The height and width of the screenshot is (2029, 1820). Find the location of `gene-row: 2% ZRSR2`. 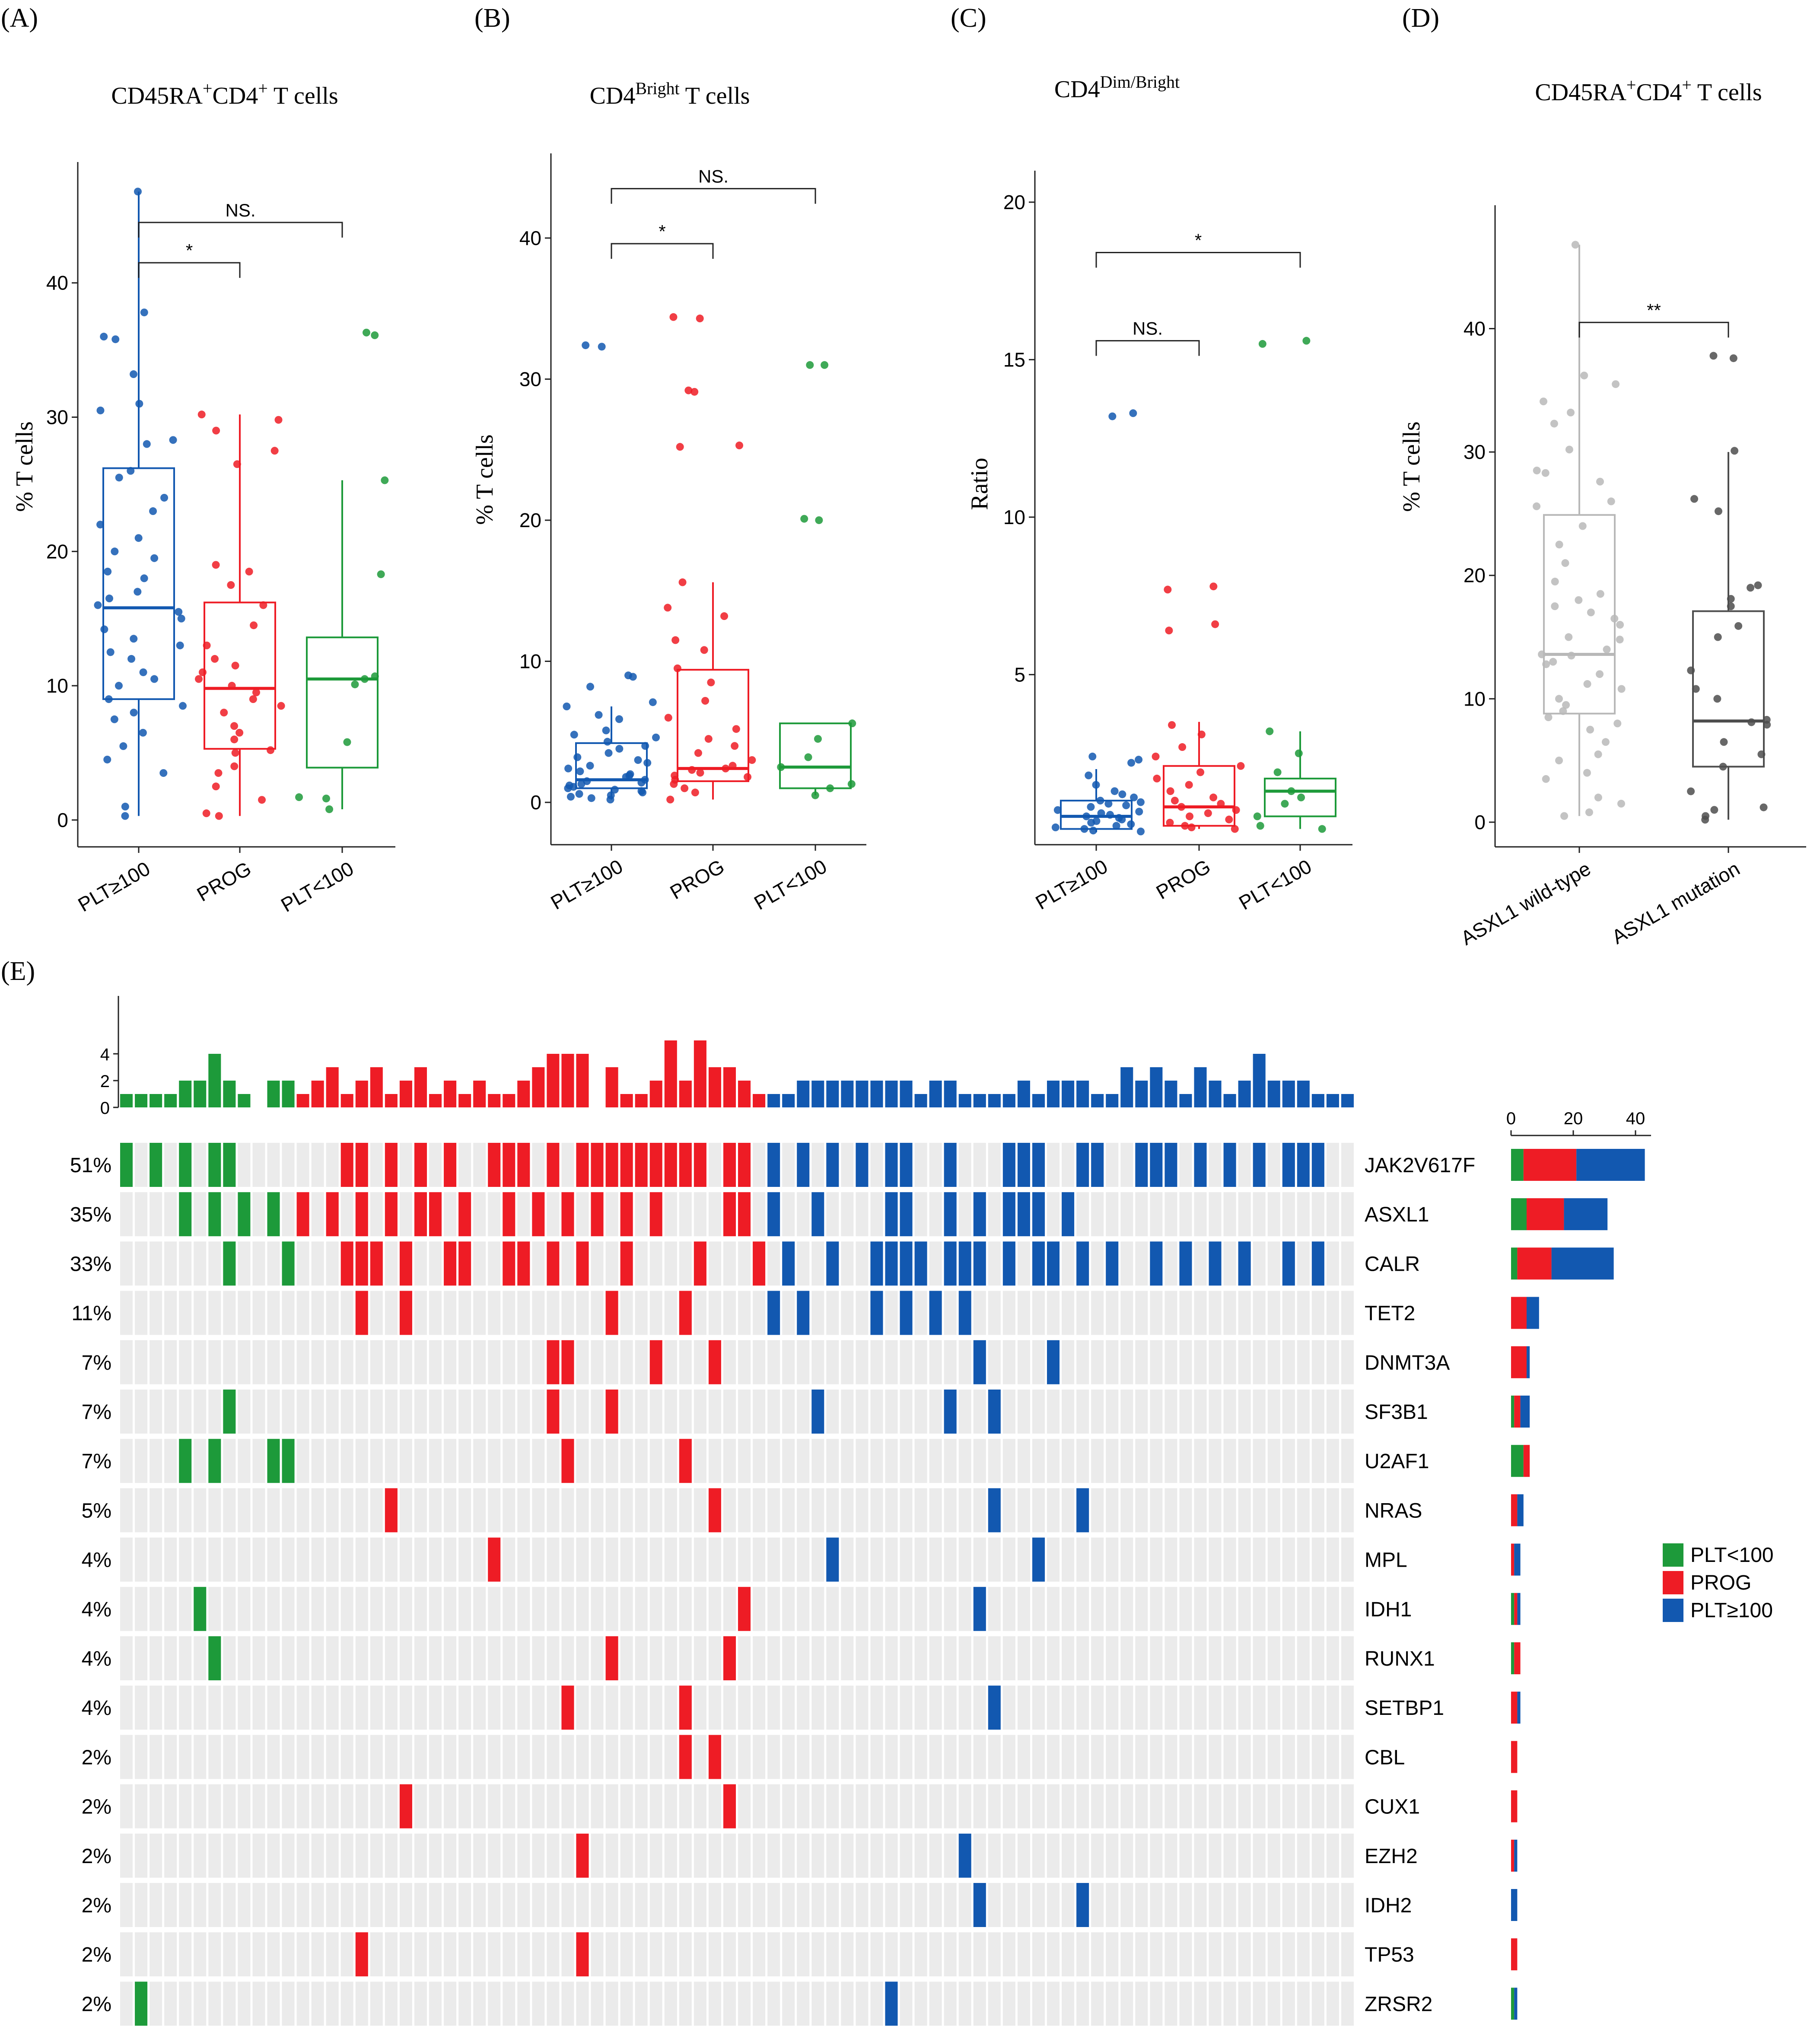

gene-row: 2% ZRSR2 is located at coordinates (800, 2004).